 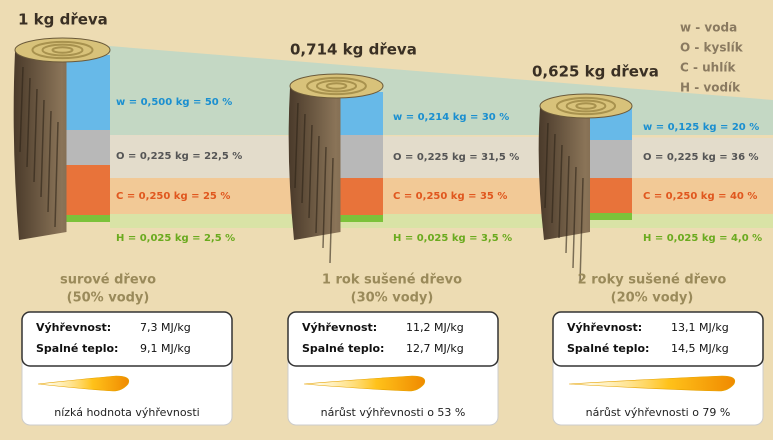 What do you see at coordinates (658, 412) in the screenshot?
I see `note: nárůst výhřevnosti o 79 %` at bounding box center [658, 412].